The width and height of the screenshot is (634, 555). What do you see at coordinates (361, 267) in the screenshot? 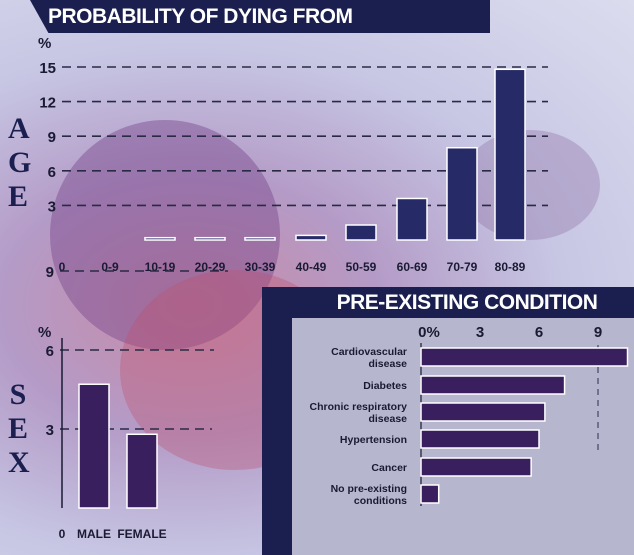
I see `age-x-tick-5: 50-59` at bounding box center [361, 267].